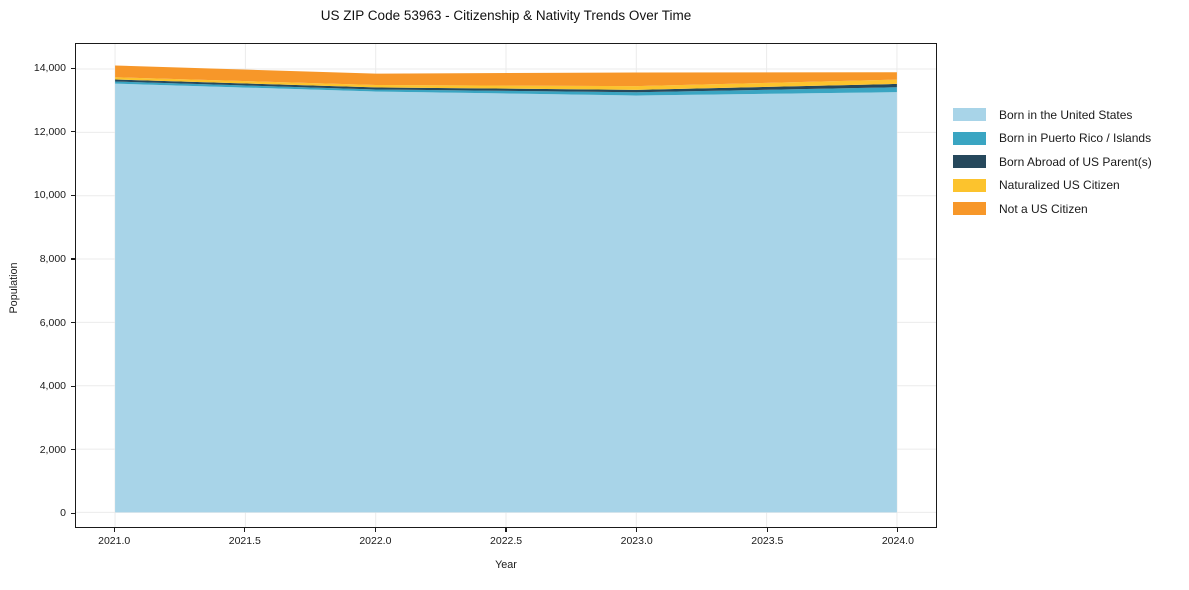 The height and width of the screenshot is (590, 1189). Describe the element at coordinates (52, 386) in the screenshot. I see `y-tick-label: 4,000` at that location.